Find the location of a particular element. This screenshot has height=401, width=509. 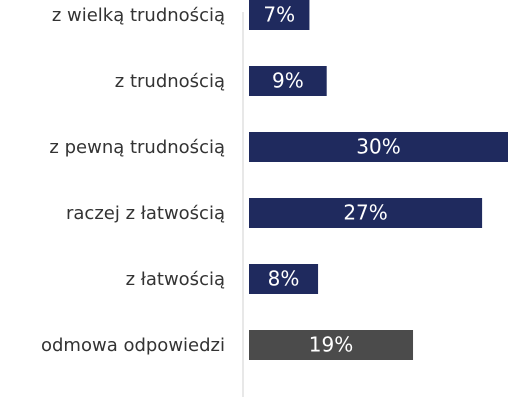

category-label: z pewną trudnością is located at coordinates (137, 147).